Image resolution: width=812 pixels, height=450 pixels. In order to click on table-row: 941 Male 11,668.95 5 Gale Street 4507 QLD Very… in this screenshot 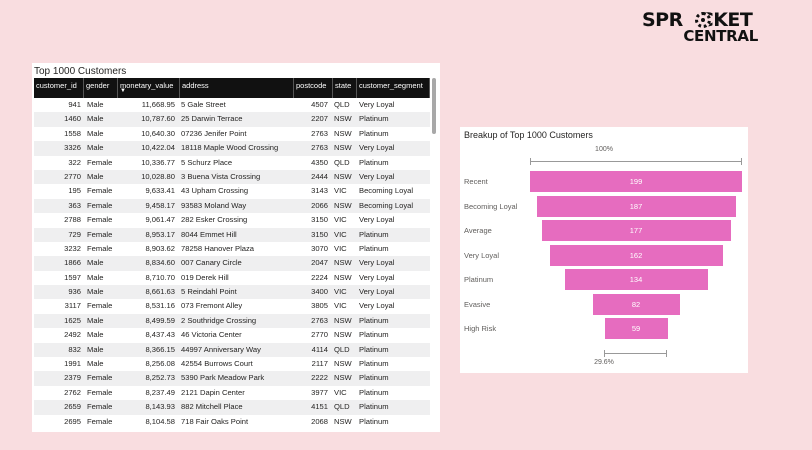, I will do `click(232, 105)`.